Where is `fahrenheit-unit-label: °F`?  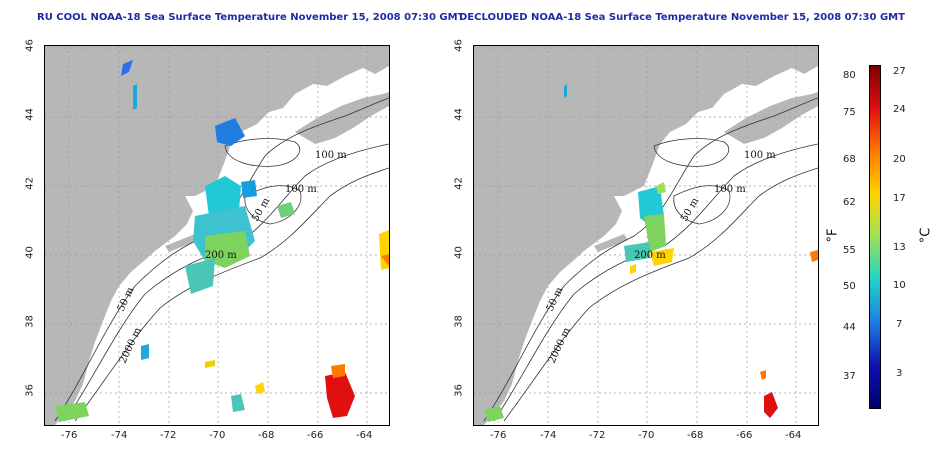 fahrenheit-unit-label: °F is located at coordinates (833, 235).